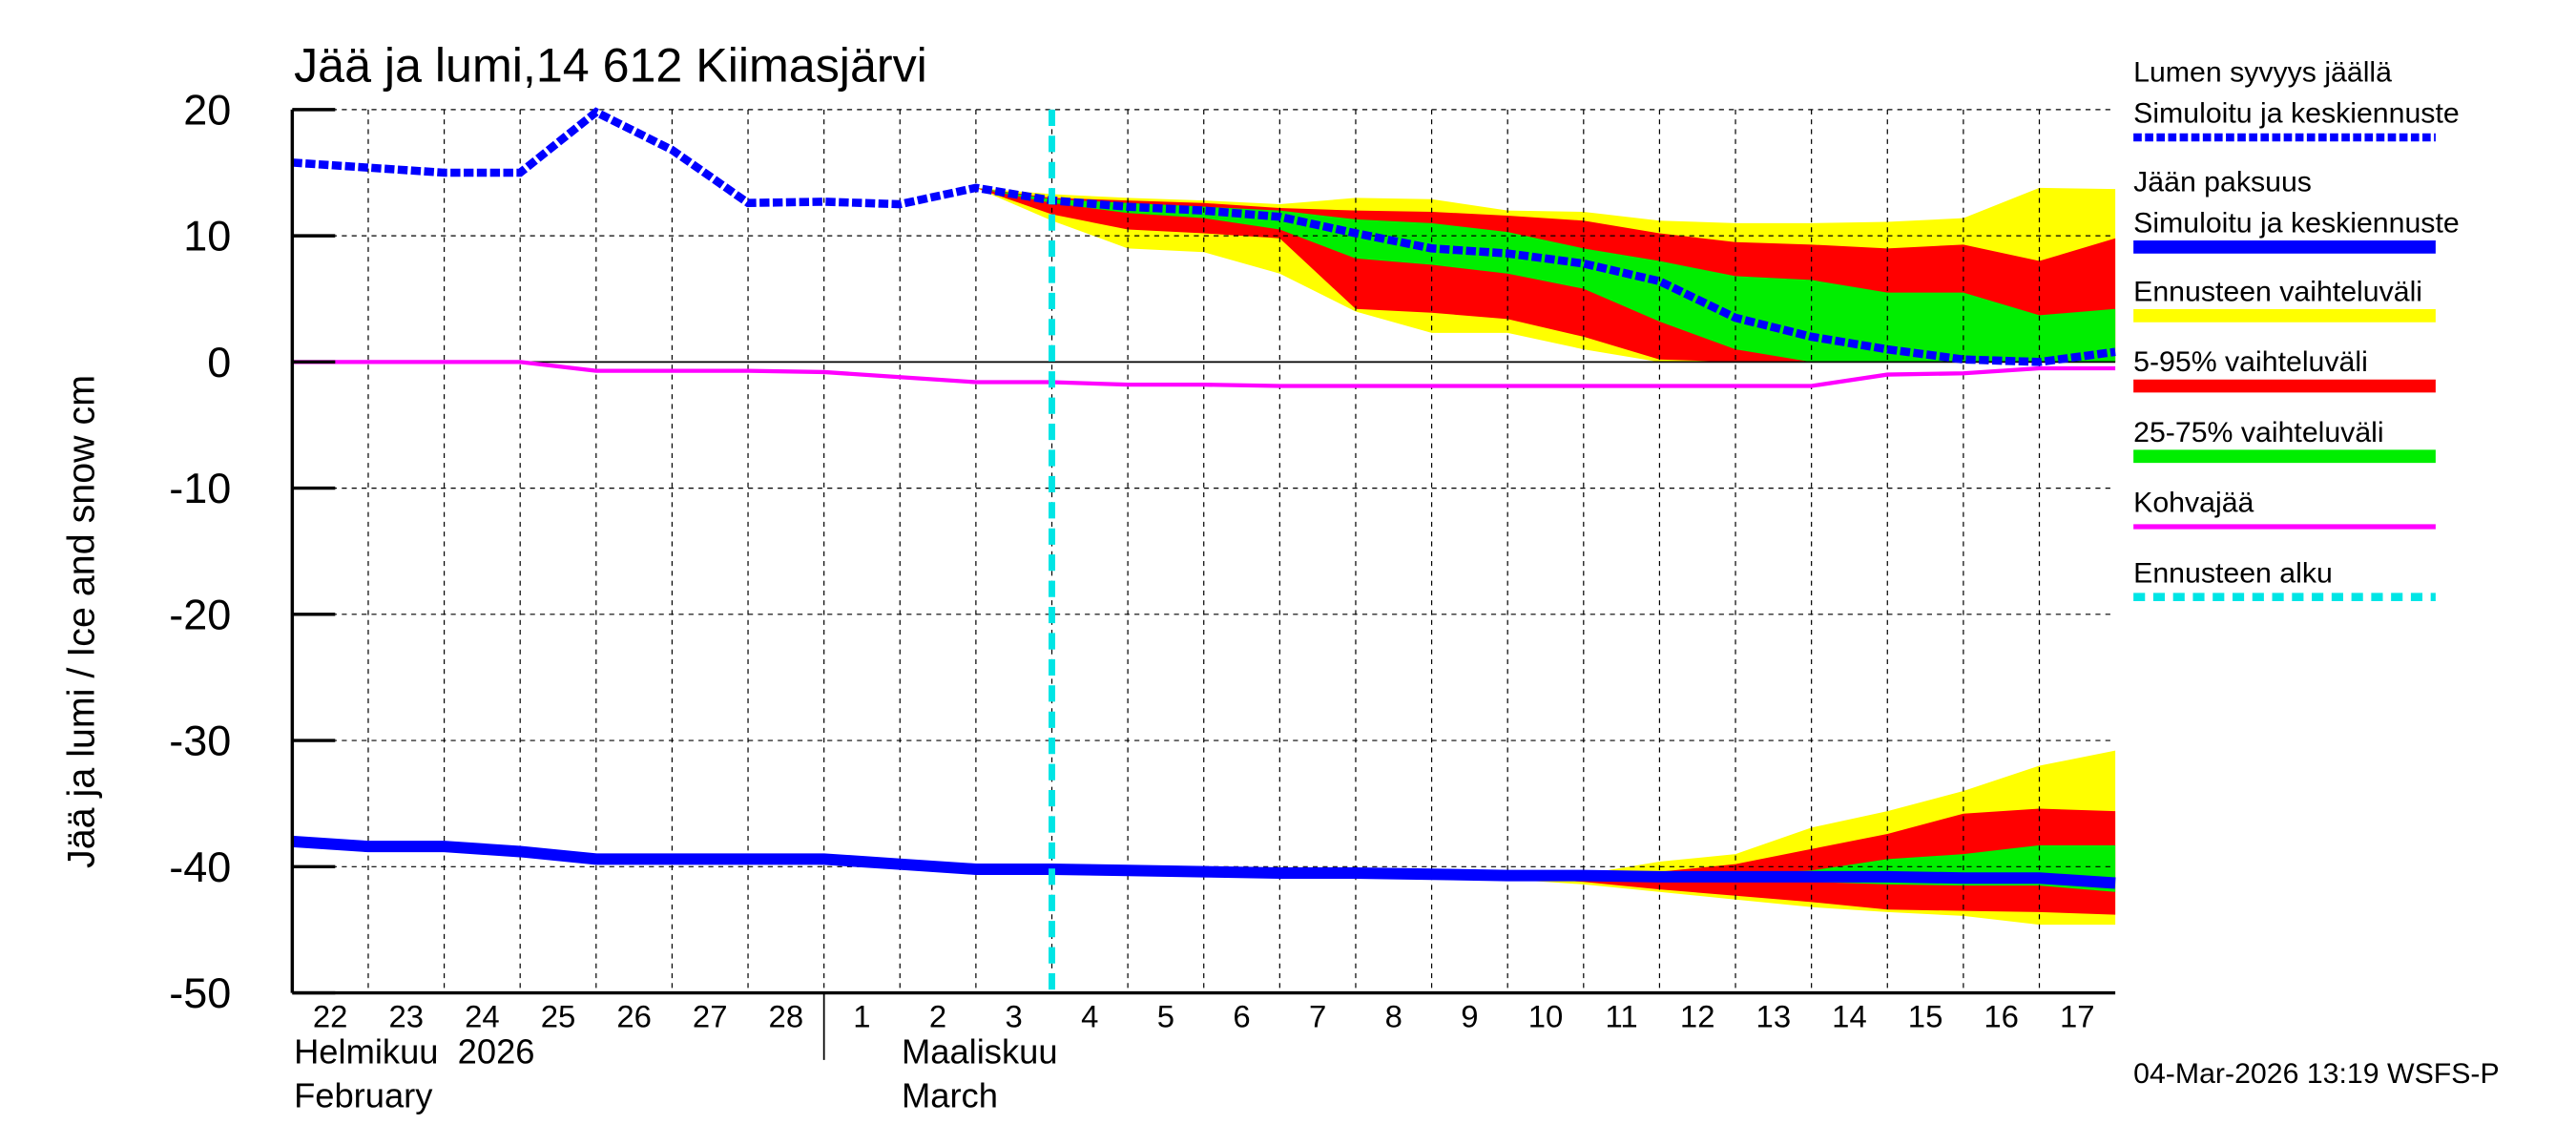  I want to click on x-tick-label: 1, so click(861, 1017).